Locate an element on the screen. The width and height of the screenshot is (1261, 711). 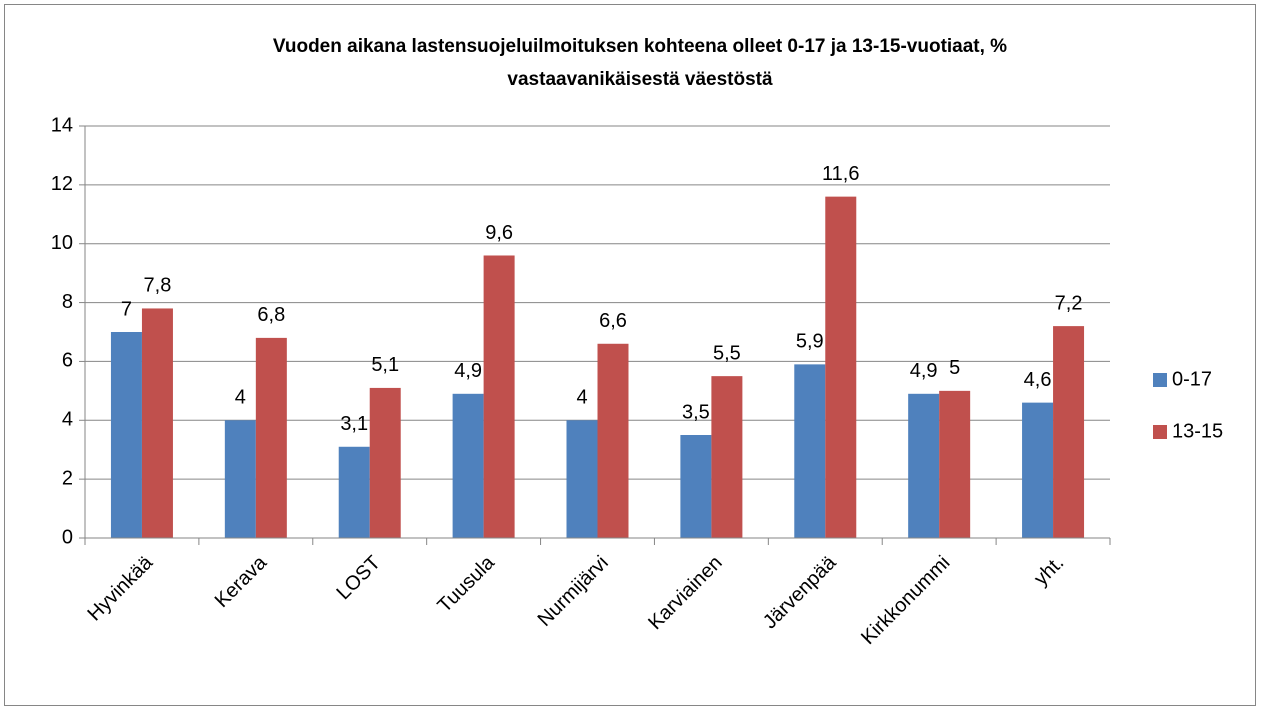
data-label: 5 is located at coordinates (954, 368).